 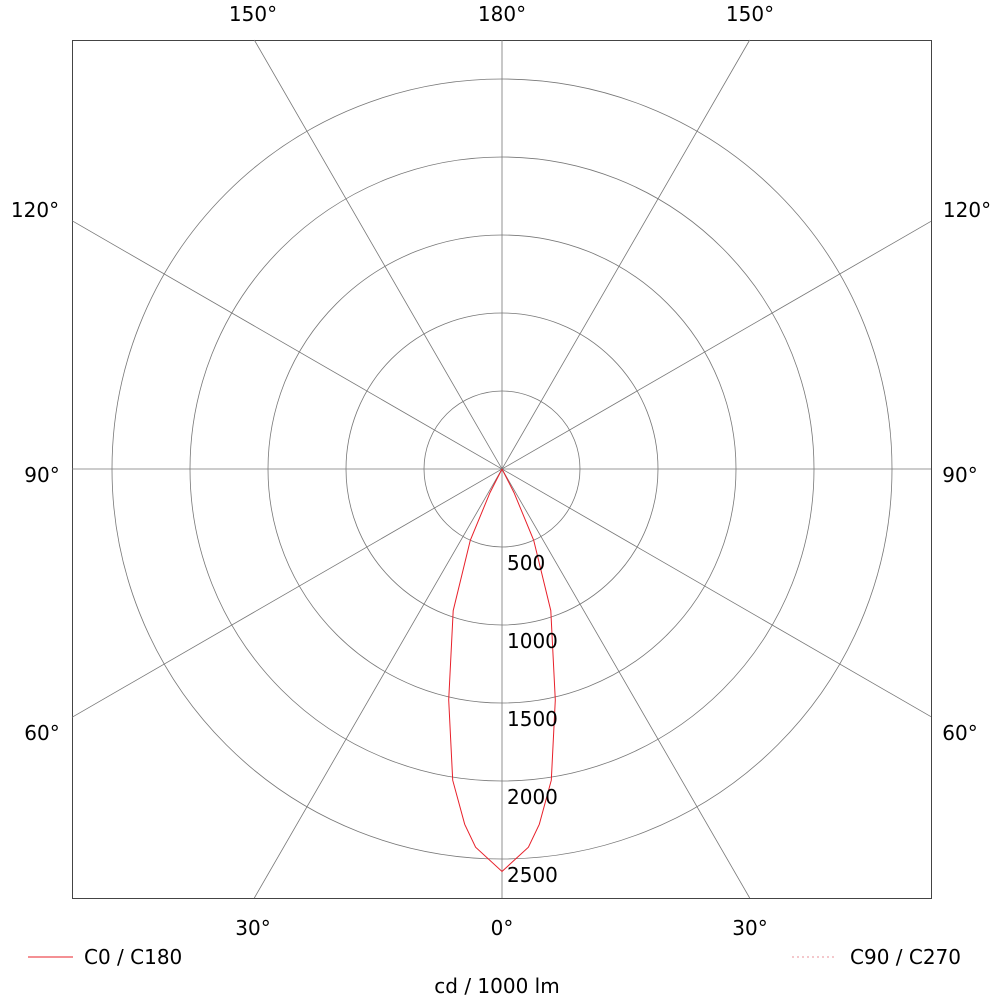 I want to click on angle-label-left-90: 90°, so click(x=42, y=475).